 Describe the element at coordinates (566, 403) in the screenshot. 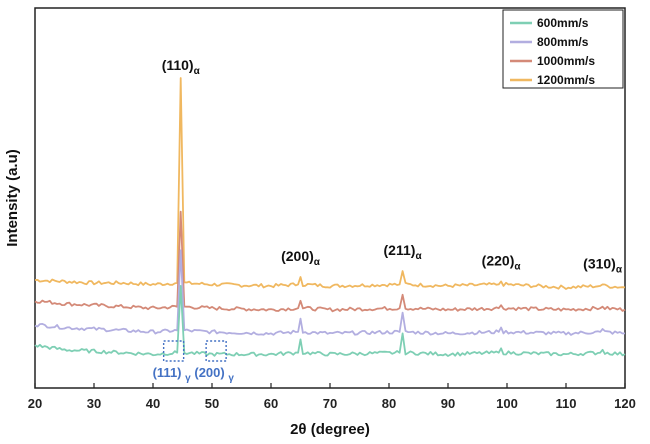

I see `x-tick-label: 110` at that location.